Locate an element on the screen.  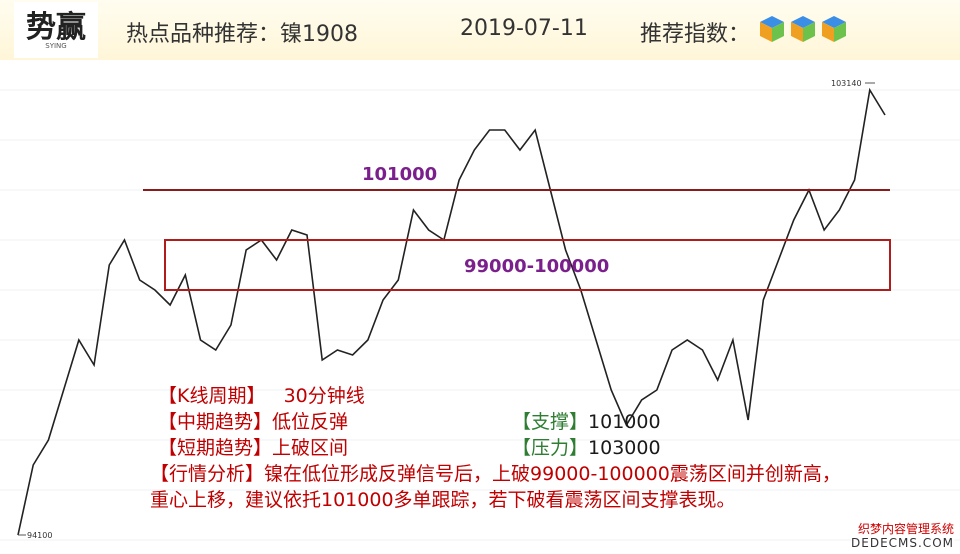
band-label: 99000-100000 is located at coordinates (536, 266).